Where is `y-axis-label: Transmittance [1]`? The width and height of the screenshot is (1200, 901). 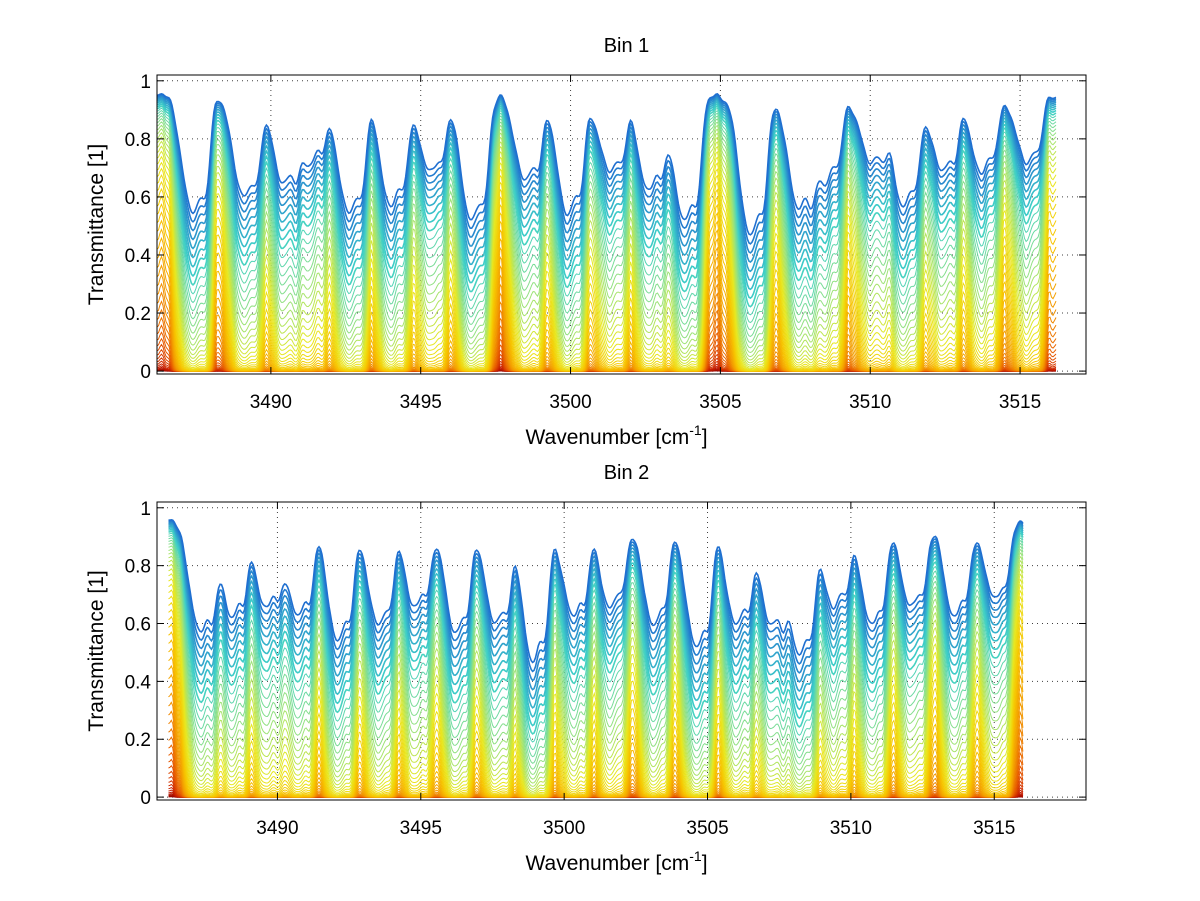 y-axis-label: Transmittance [1] is located at coordinates (96, 650).